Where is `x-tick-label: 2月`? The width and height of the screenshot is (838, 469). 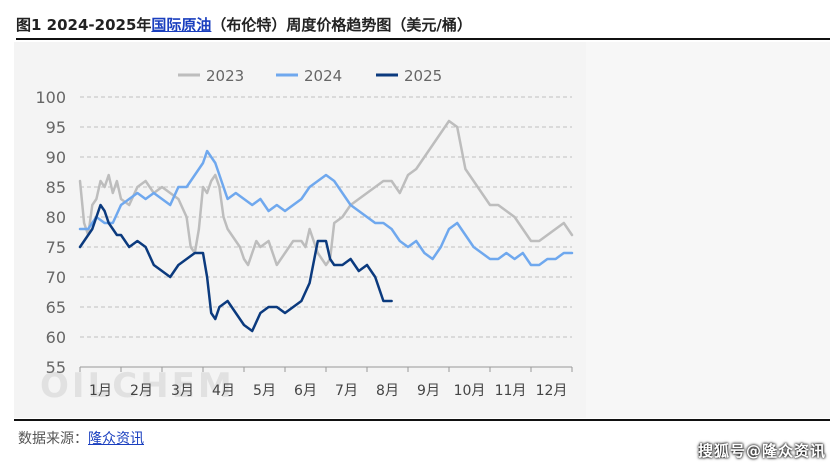
x-tick-label: 2月 is located at coordinates (141, 391).